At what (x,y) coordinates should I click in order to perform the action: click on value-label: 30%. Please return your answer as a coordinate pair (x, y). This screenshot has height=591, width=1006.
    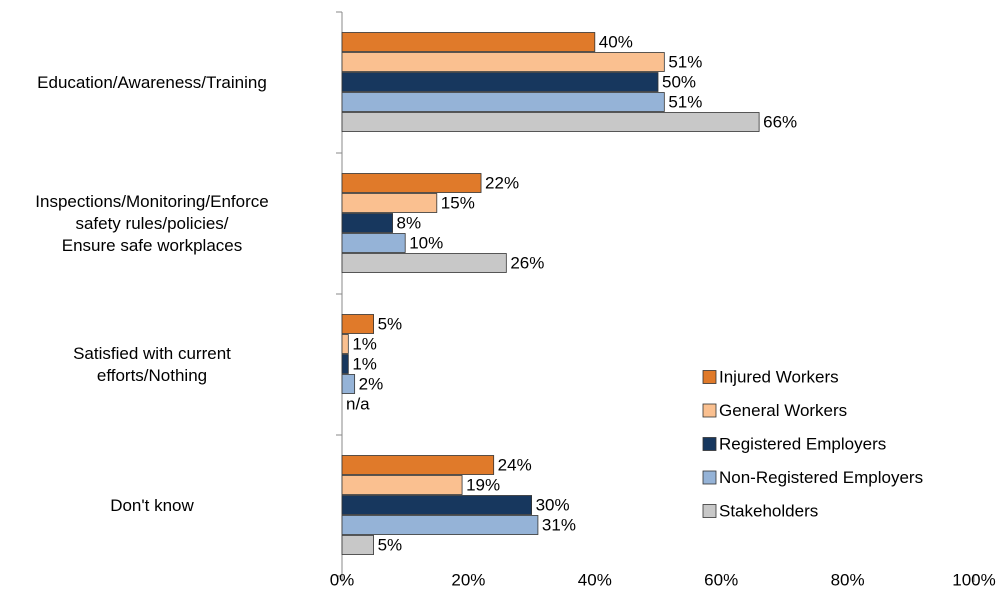
    Looking at the image, I should click on (553, 504).